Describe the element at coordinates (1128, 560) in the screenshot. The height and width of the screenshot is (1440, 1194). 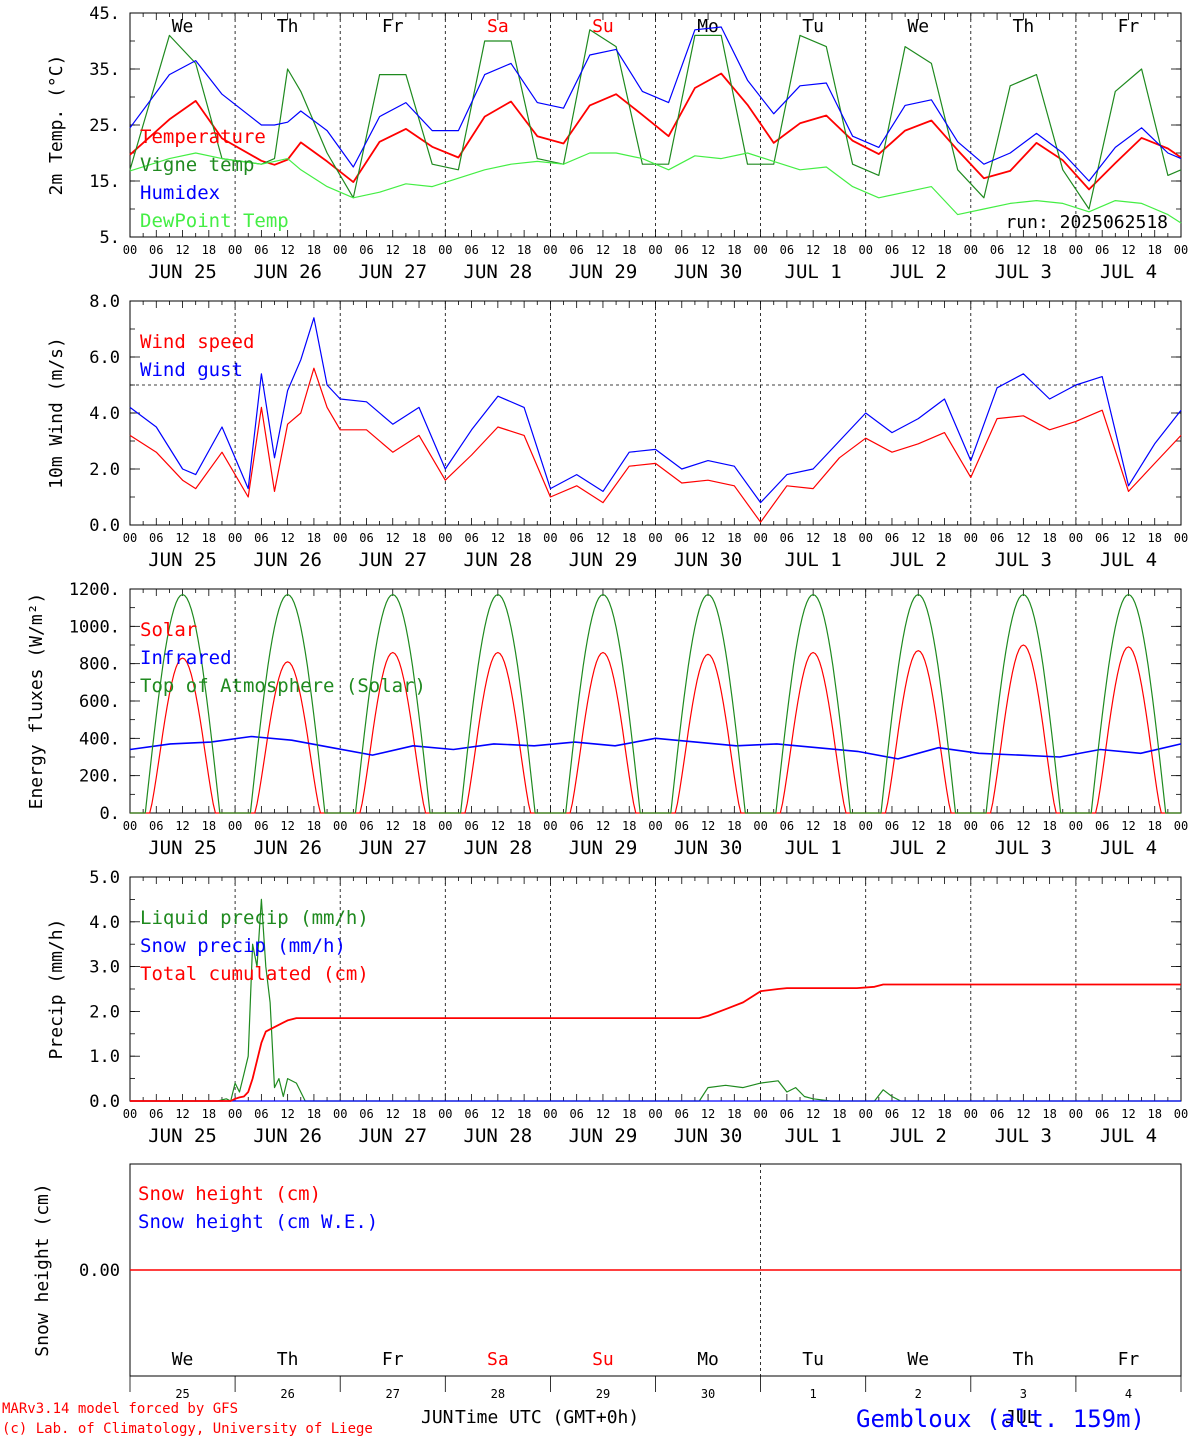
I see `date-label: JUL 4` at that location.